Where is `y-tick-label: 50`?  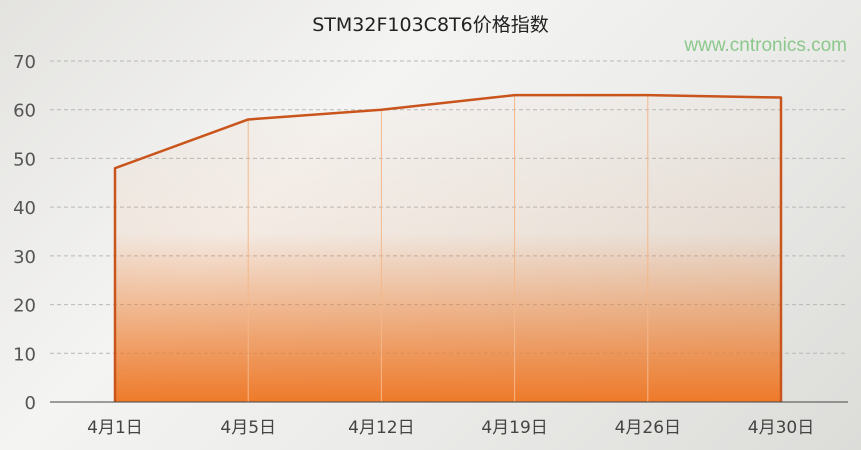
y-tick-label: 50 is located at coordinates (24, 159).